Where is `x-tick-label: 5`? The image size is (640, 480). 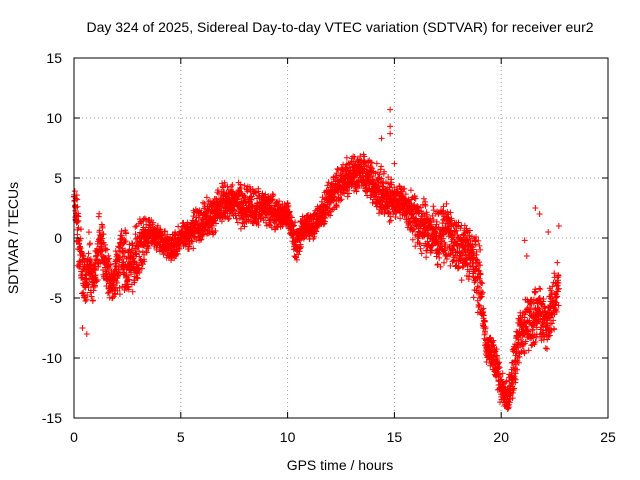 x-tick-label: 5 is located at coordinates (181, 437).